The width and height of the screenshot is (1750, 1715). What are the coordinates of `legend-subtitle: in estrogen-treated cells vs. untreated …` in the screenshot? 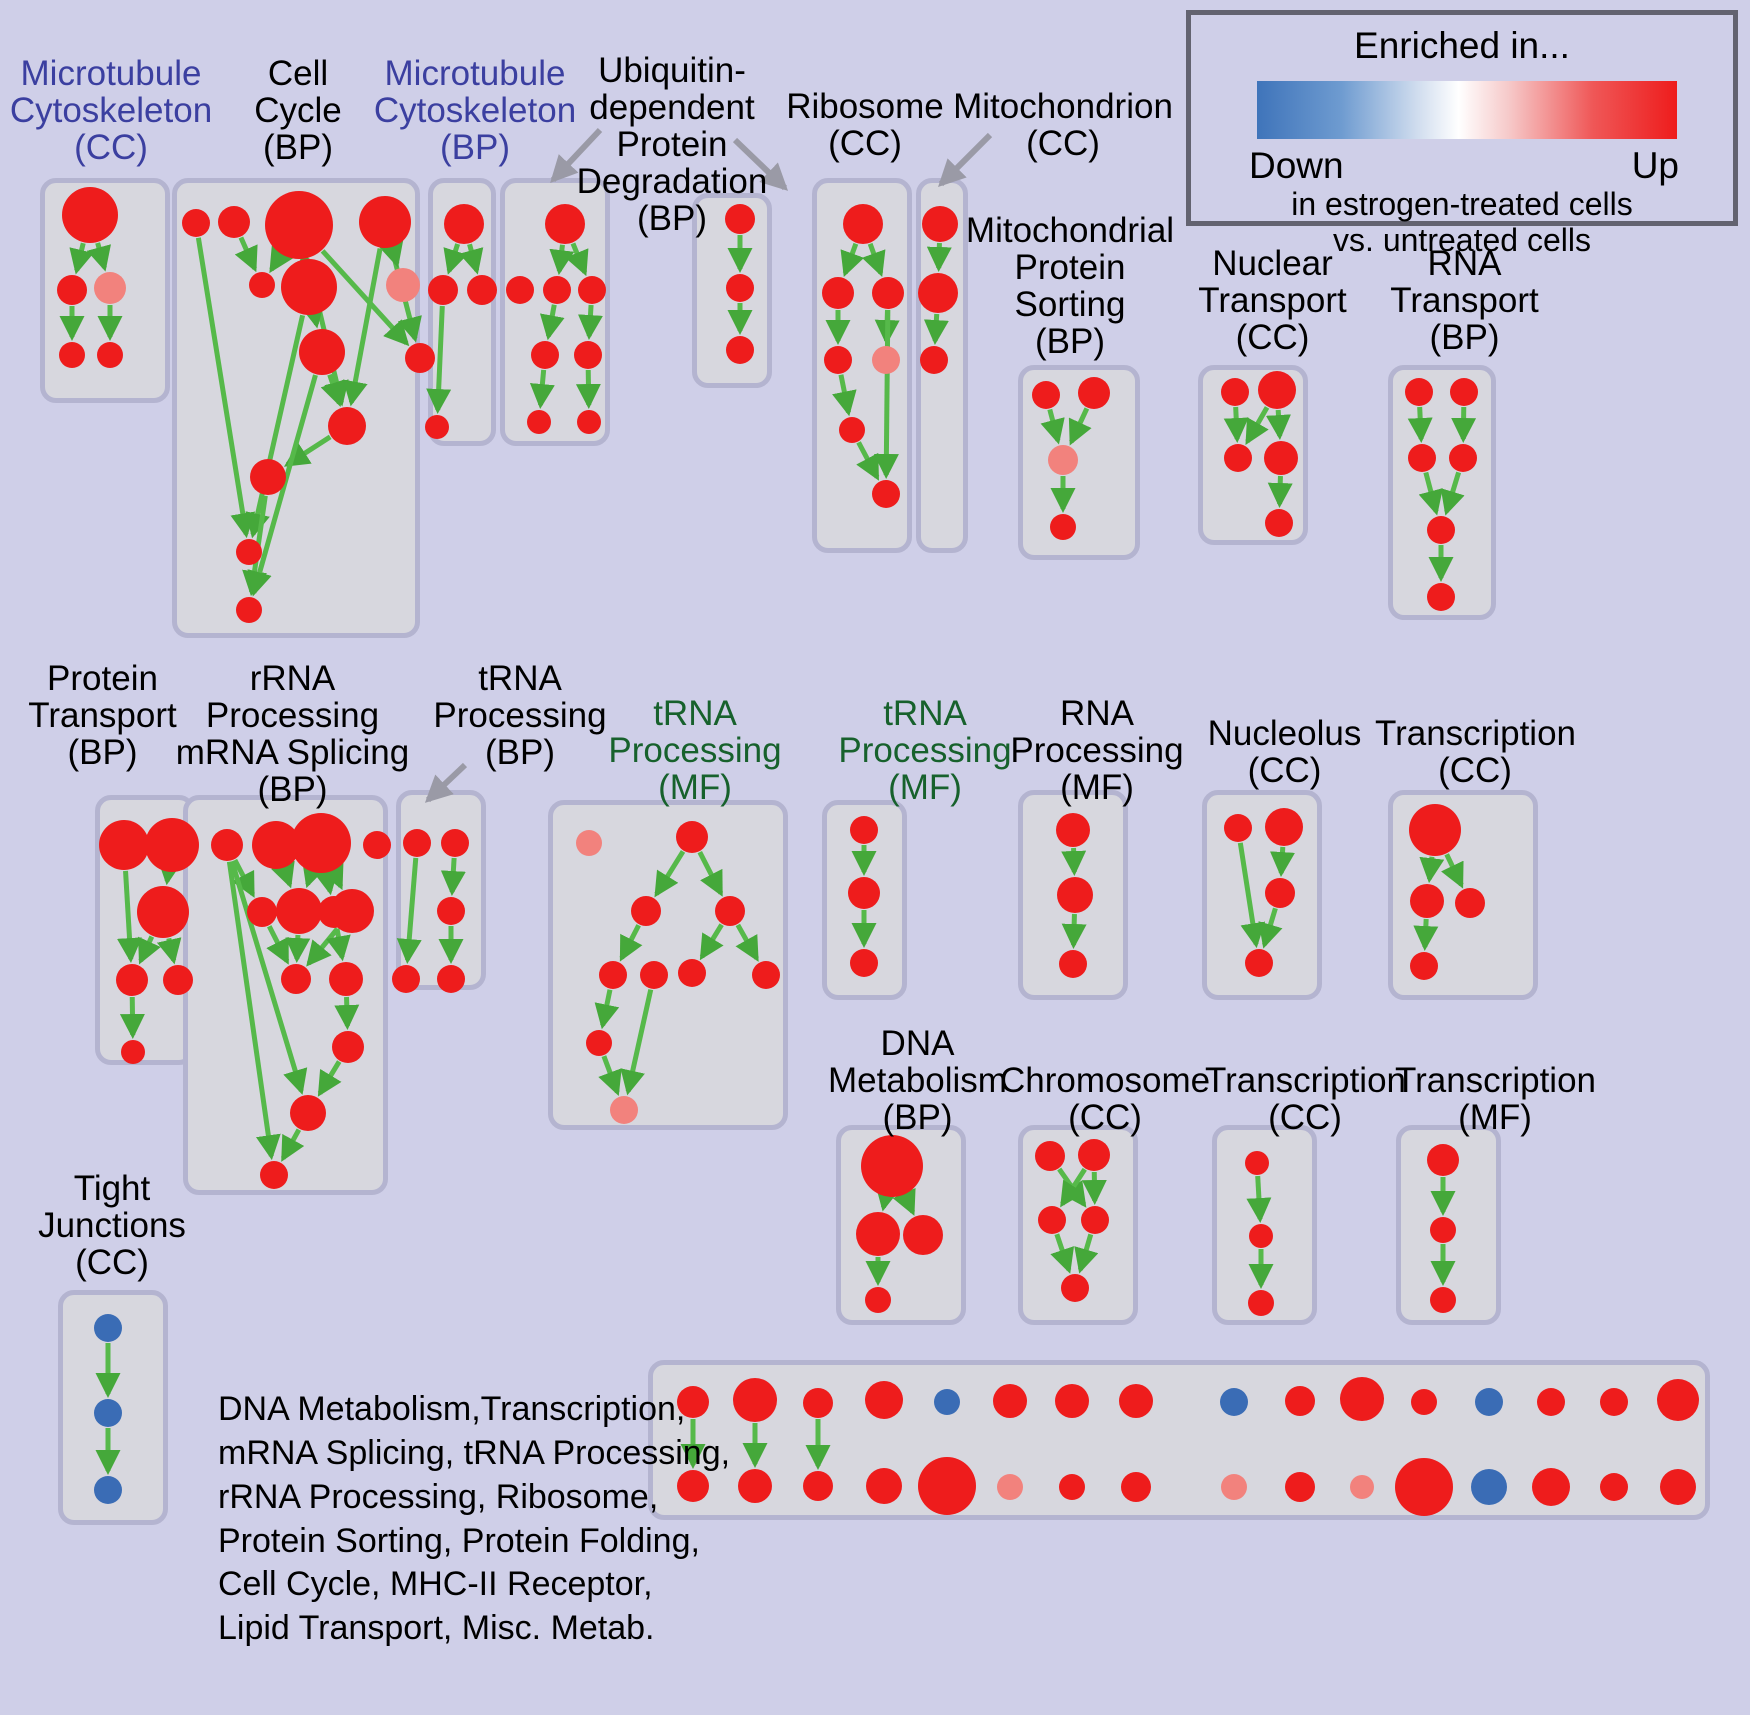 It's located at (1462, 222).